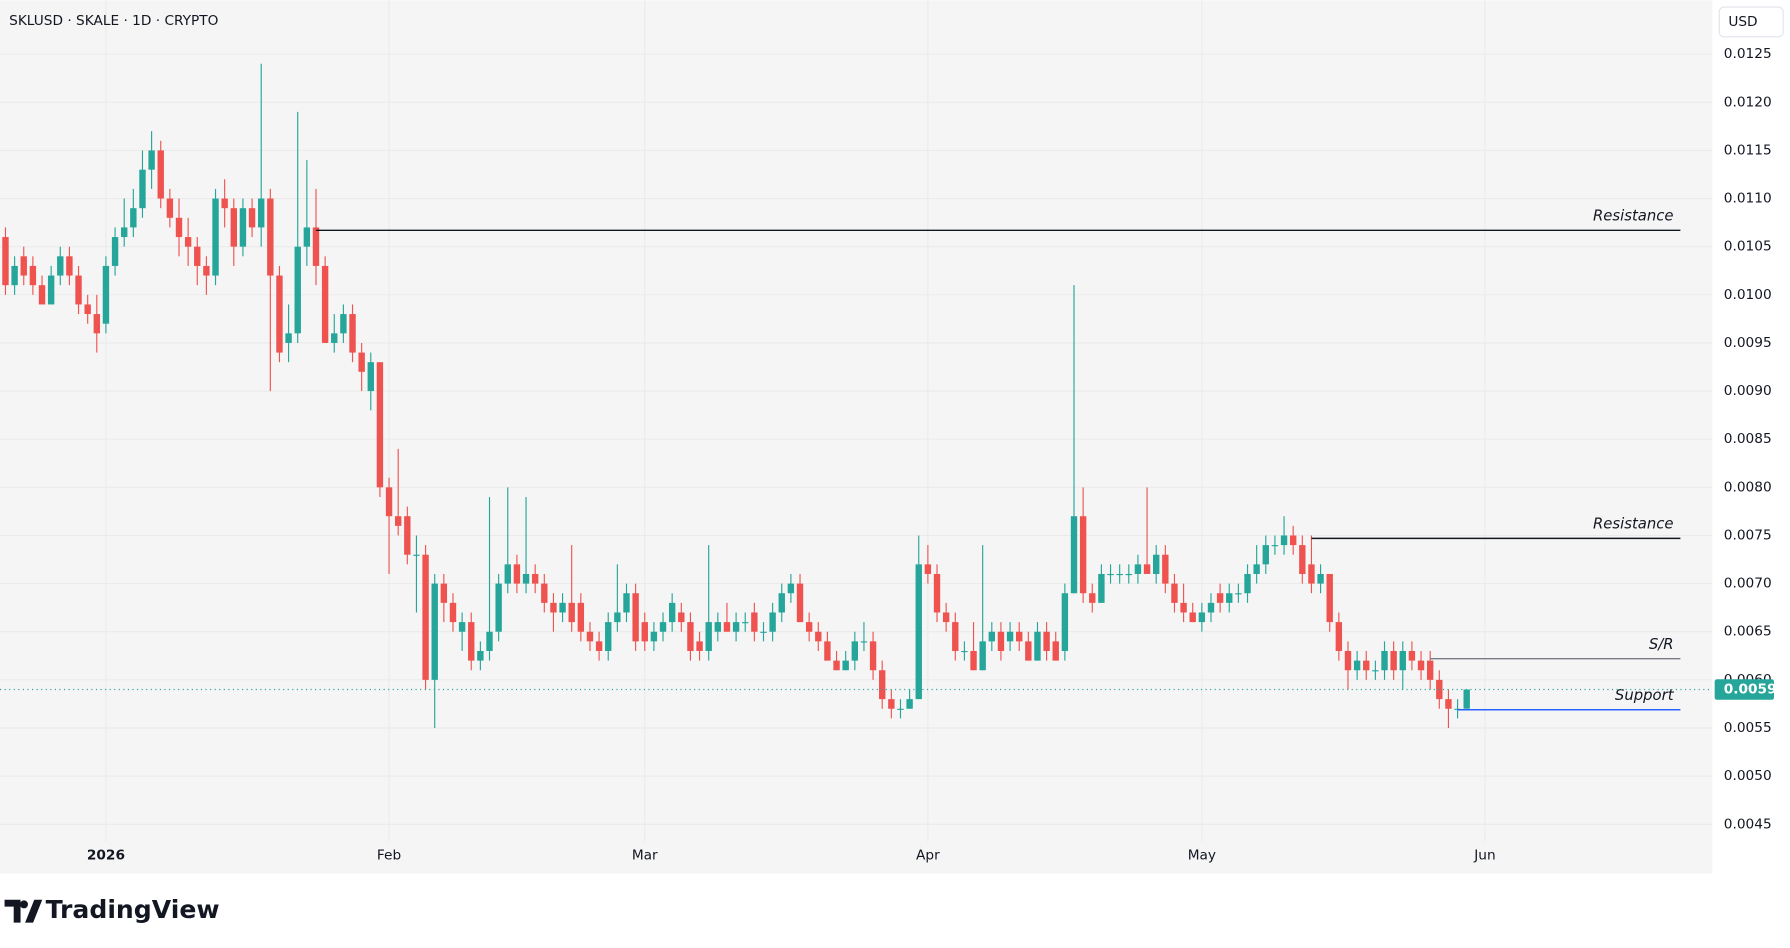 The height and width of the screenshot is (948, 1790). I want to click on currency-box, so click(1751, 22).